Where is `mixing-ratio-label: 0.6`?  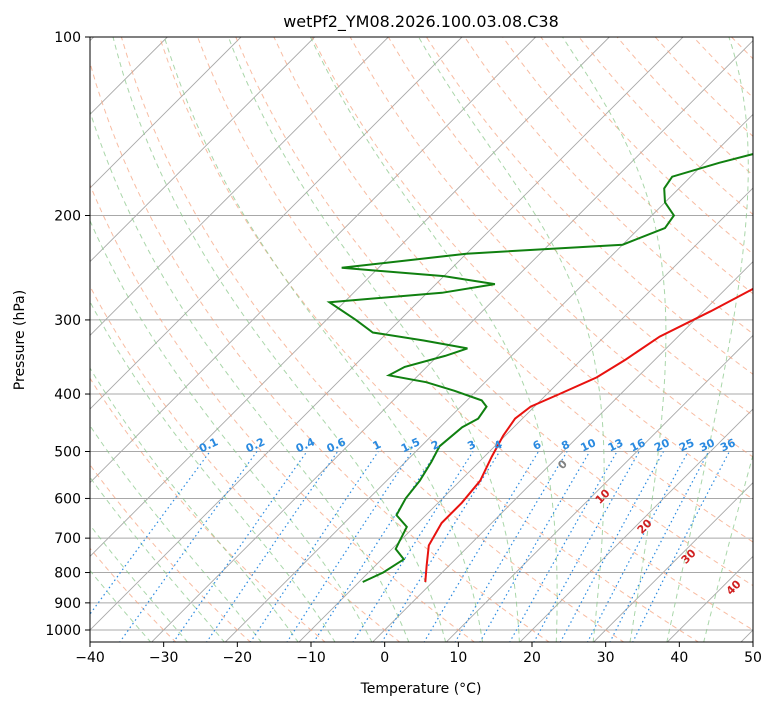 mixing-ratio-label: 0.6 is located at coordinates (336, 445).